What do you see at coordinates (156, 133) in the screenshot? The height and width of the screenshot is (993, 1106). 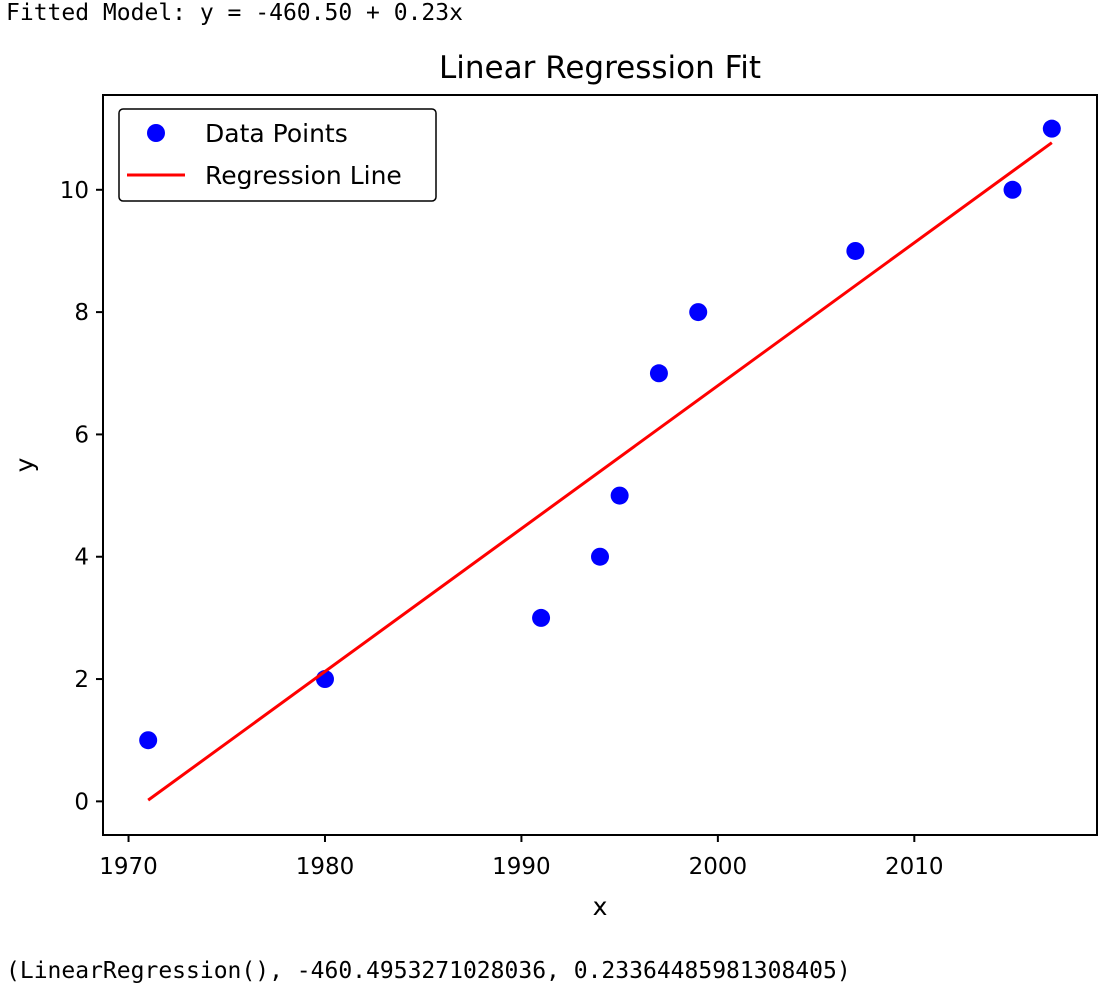 I see `legend-marker` at bounding box center [156, 133].